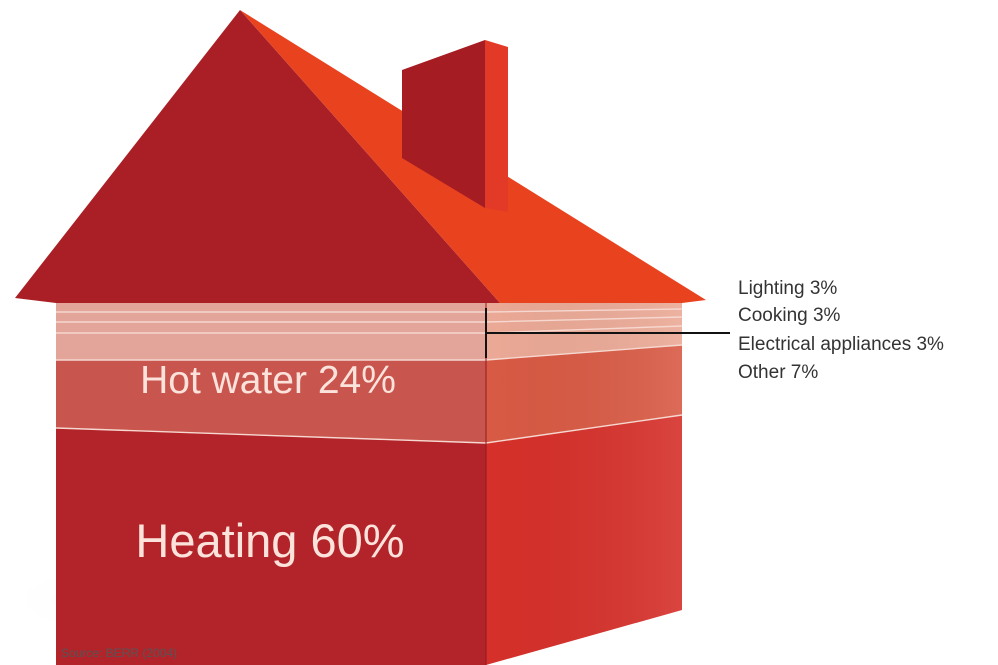  What do you see at coordinates (787, 288) in the screenshot?
I see `legend-lighting: Lighting 3%` at bounding box center [787, 288].